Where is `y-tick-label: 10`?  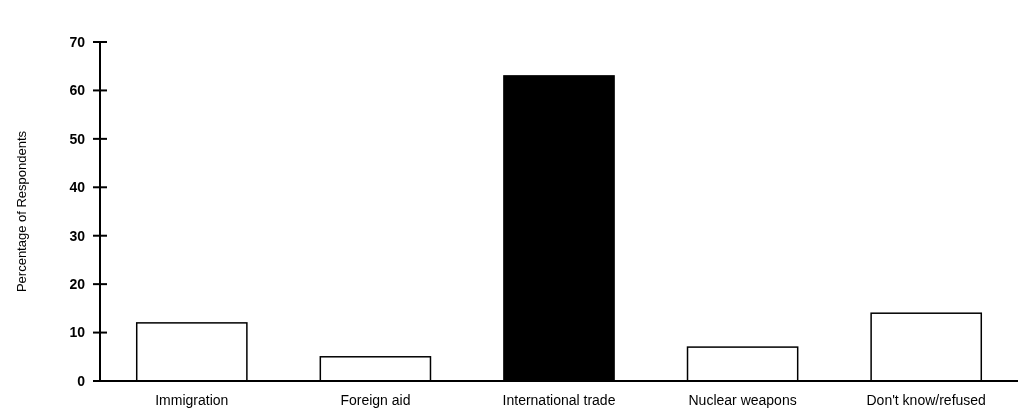
y-tick-label: 10 is located at coordinates (77, 332).